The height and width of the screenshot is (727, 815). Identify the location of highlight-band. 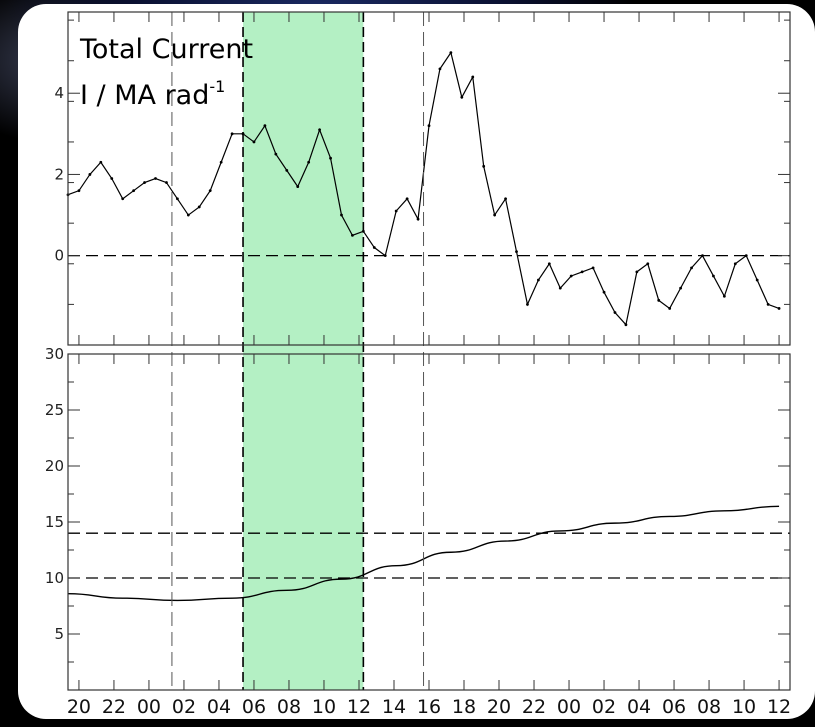
(303, 351).